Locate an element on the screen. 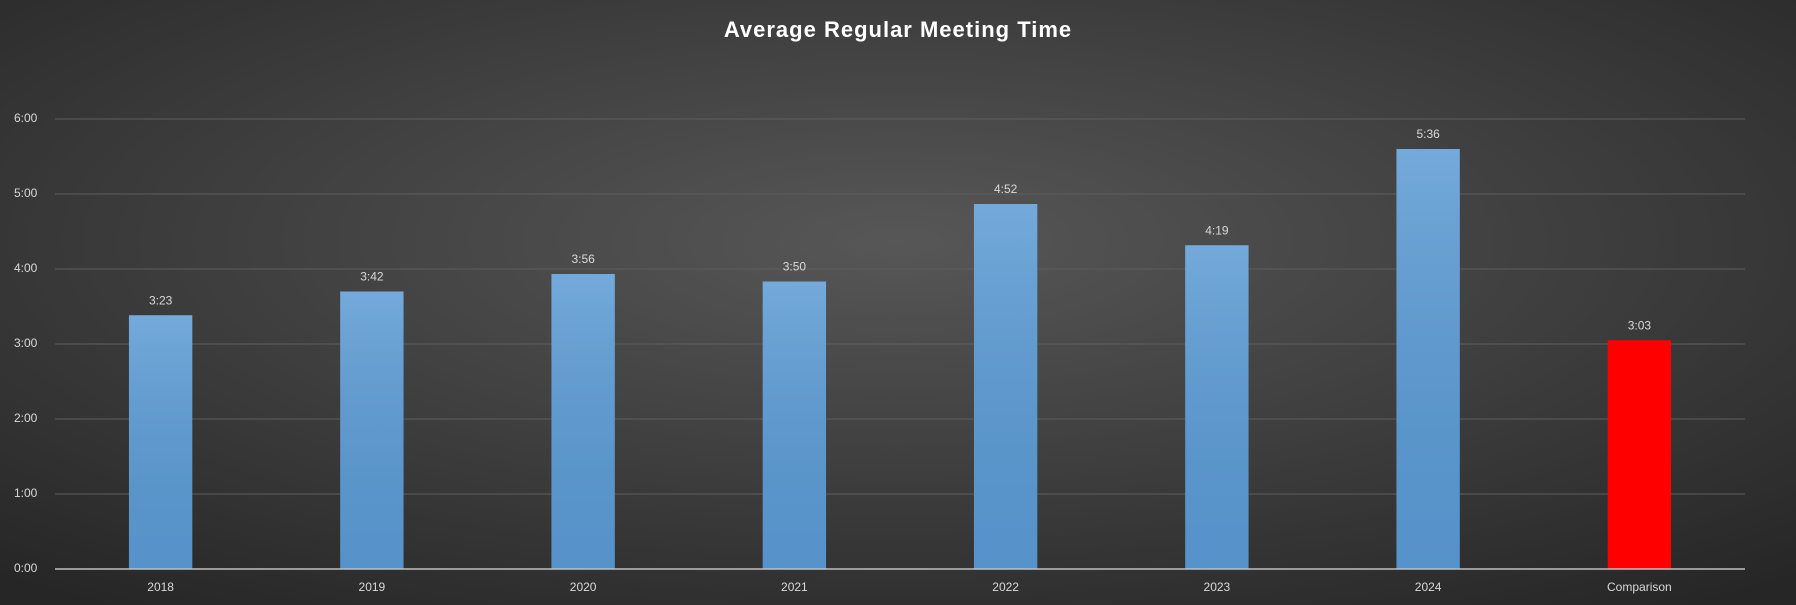  x-tick-label: 2024 is located at coordinates (1428, 587).